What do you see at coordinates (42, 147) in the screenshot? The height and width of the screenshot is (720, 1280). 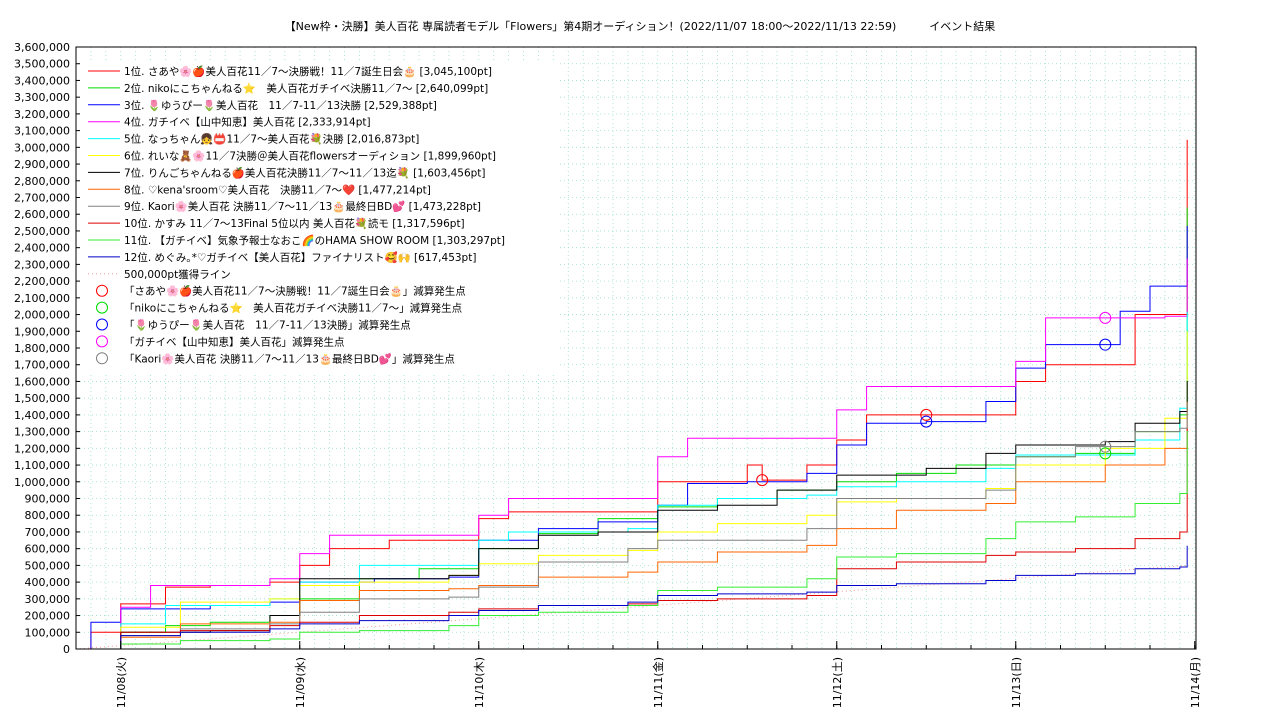 I see `y-tick-label: 3,000,000` at bounding box center [42, 147].